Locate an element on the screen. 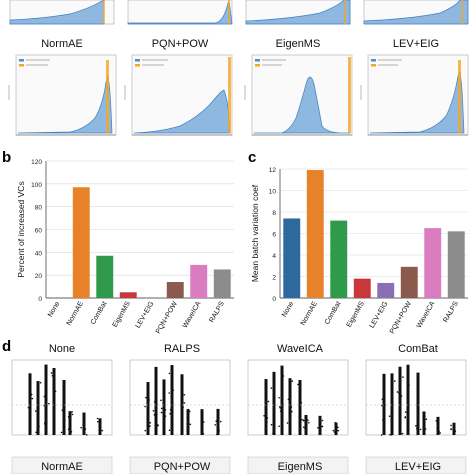 The image size is (474, 474). x-tick-label: WaveICA is located at coordinates (192, 314).